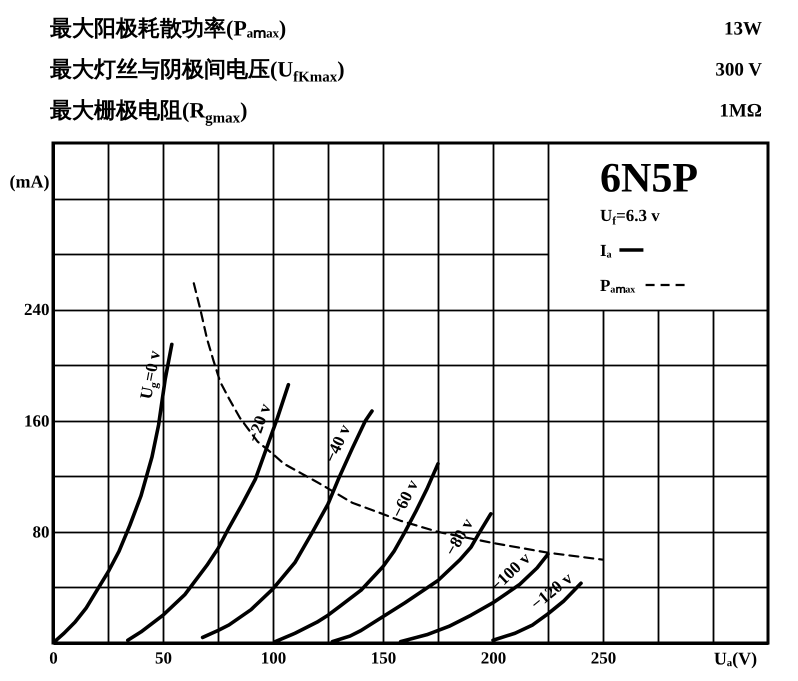 The image size is (798, 681). I want to click on text: 1MΩ, so click(740, 111).